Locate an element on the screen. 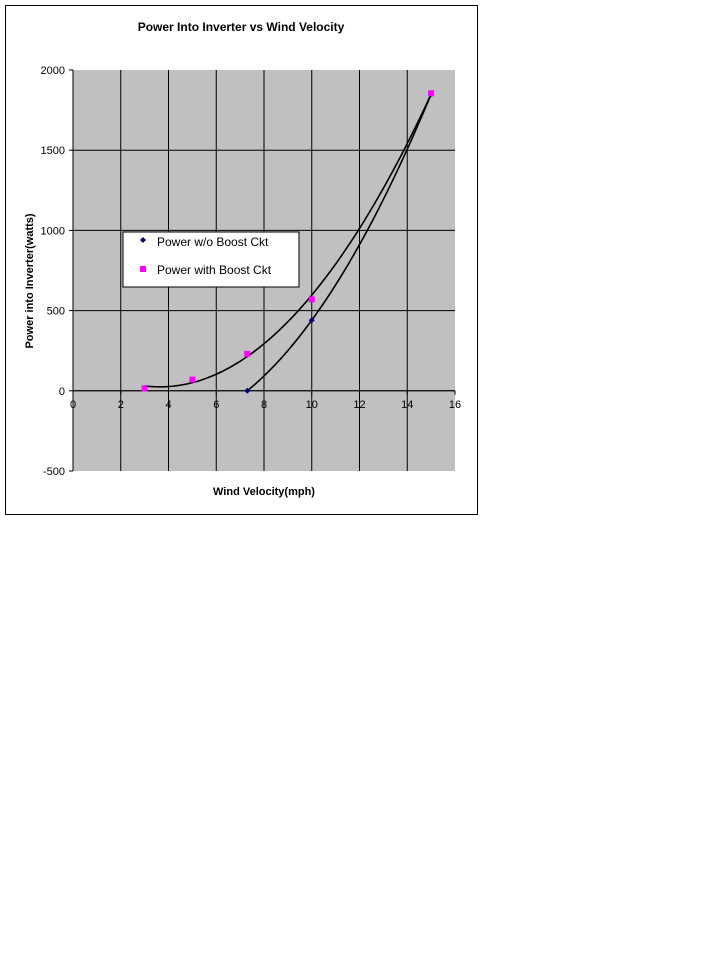 The width and height of the screenshot is (722, 965). chart-title: Power Into Inverter vs Wind Velocity is located at coordinates (241, 27).